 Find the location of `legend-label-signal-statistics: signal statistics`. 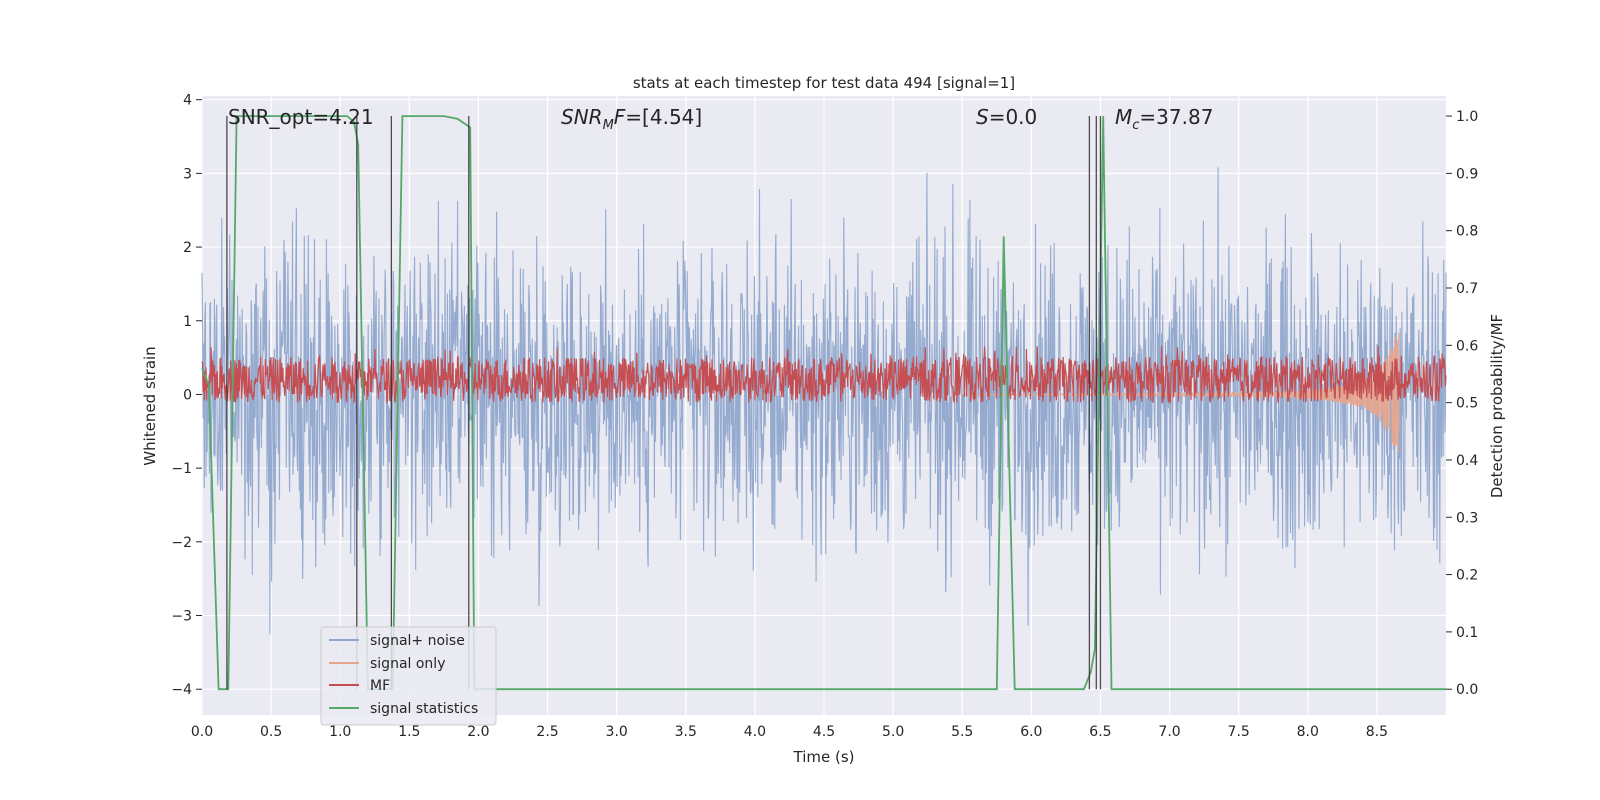

legend-label-signal-statistics: signal statistics is located at coordinates (424, 709).